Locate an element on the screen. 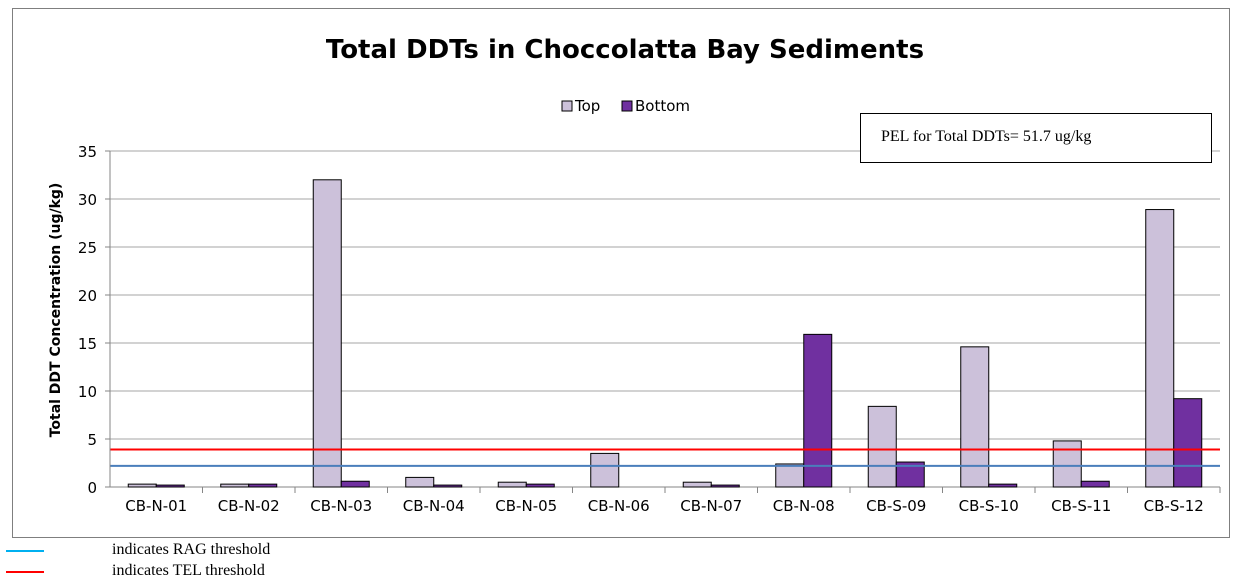 The image size is (1237, 586). y-tick-label: 25 is located at coordinates (87, 248).